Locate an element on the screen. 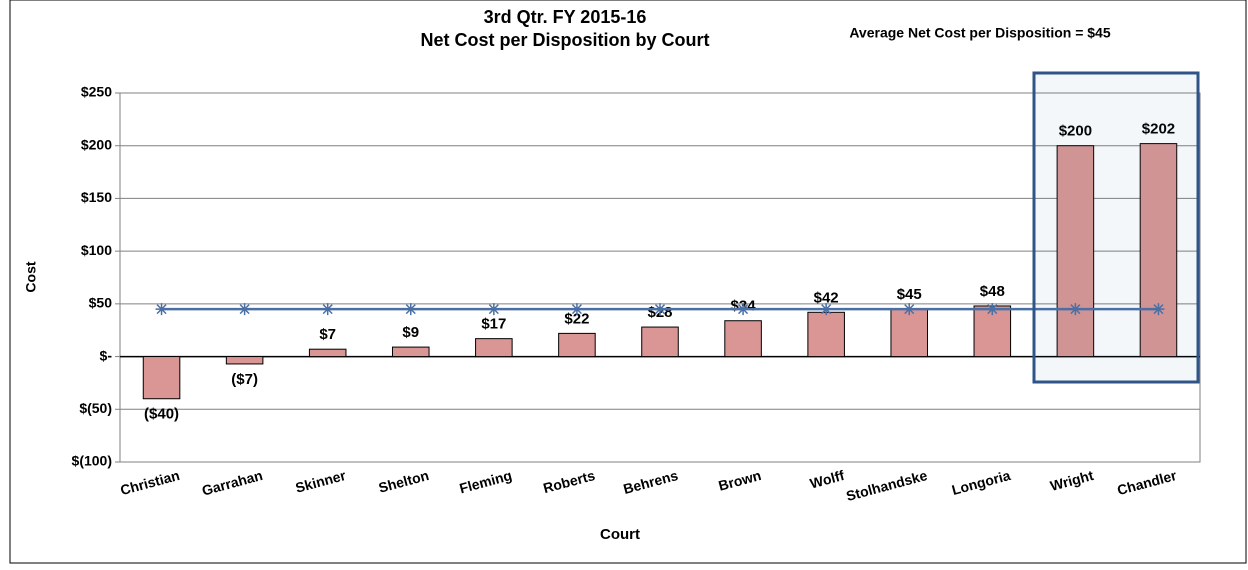  x-tick-label: Chandler is located at coordinates (1146, 482).